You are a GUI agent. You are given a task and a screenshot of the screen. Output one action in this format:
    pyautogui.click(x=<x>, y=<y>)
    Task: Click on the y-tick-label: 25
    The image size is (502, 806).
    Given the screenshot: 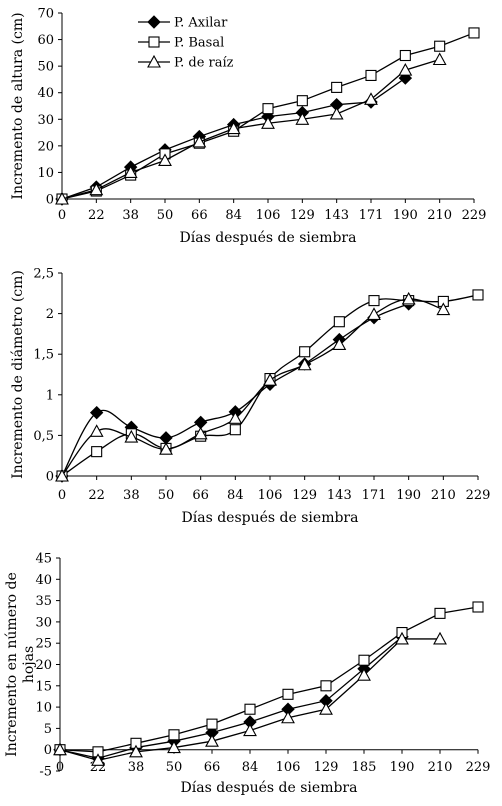 What is the action you would take?
    pyautogui.click(x=43, y=644)
    